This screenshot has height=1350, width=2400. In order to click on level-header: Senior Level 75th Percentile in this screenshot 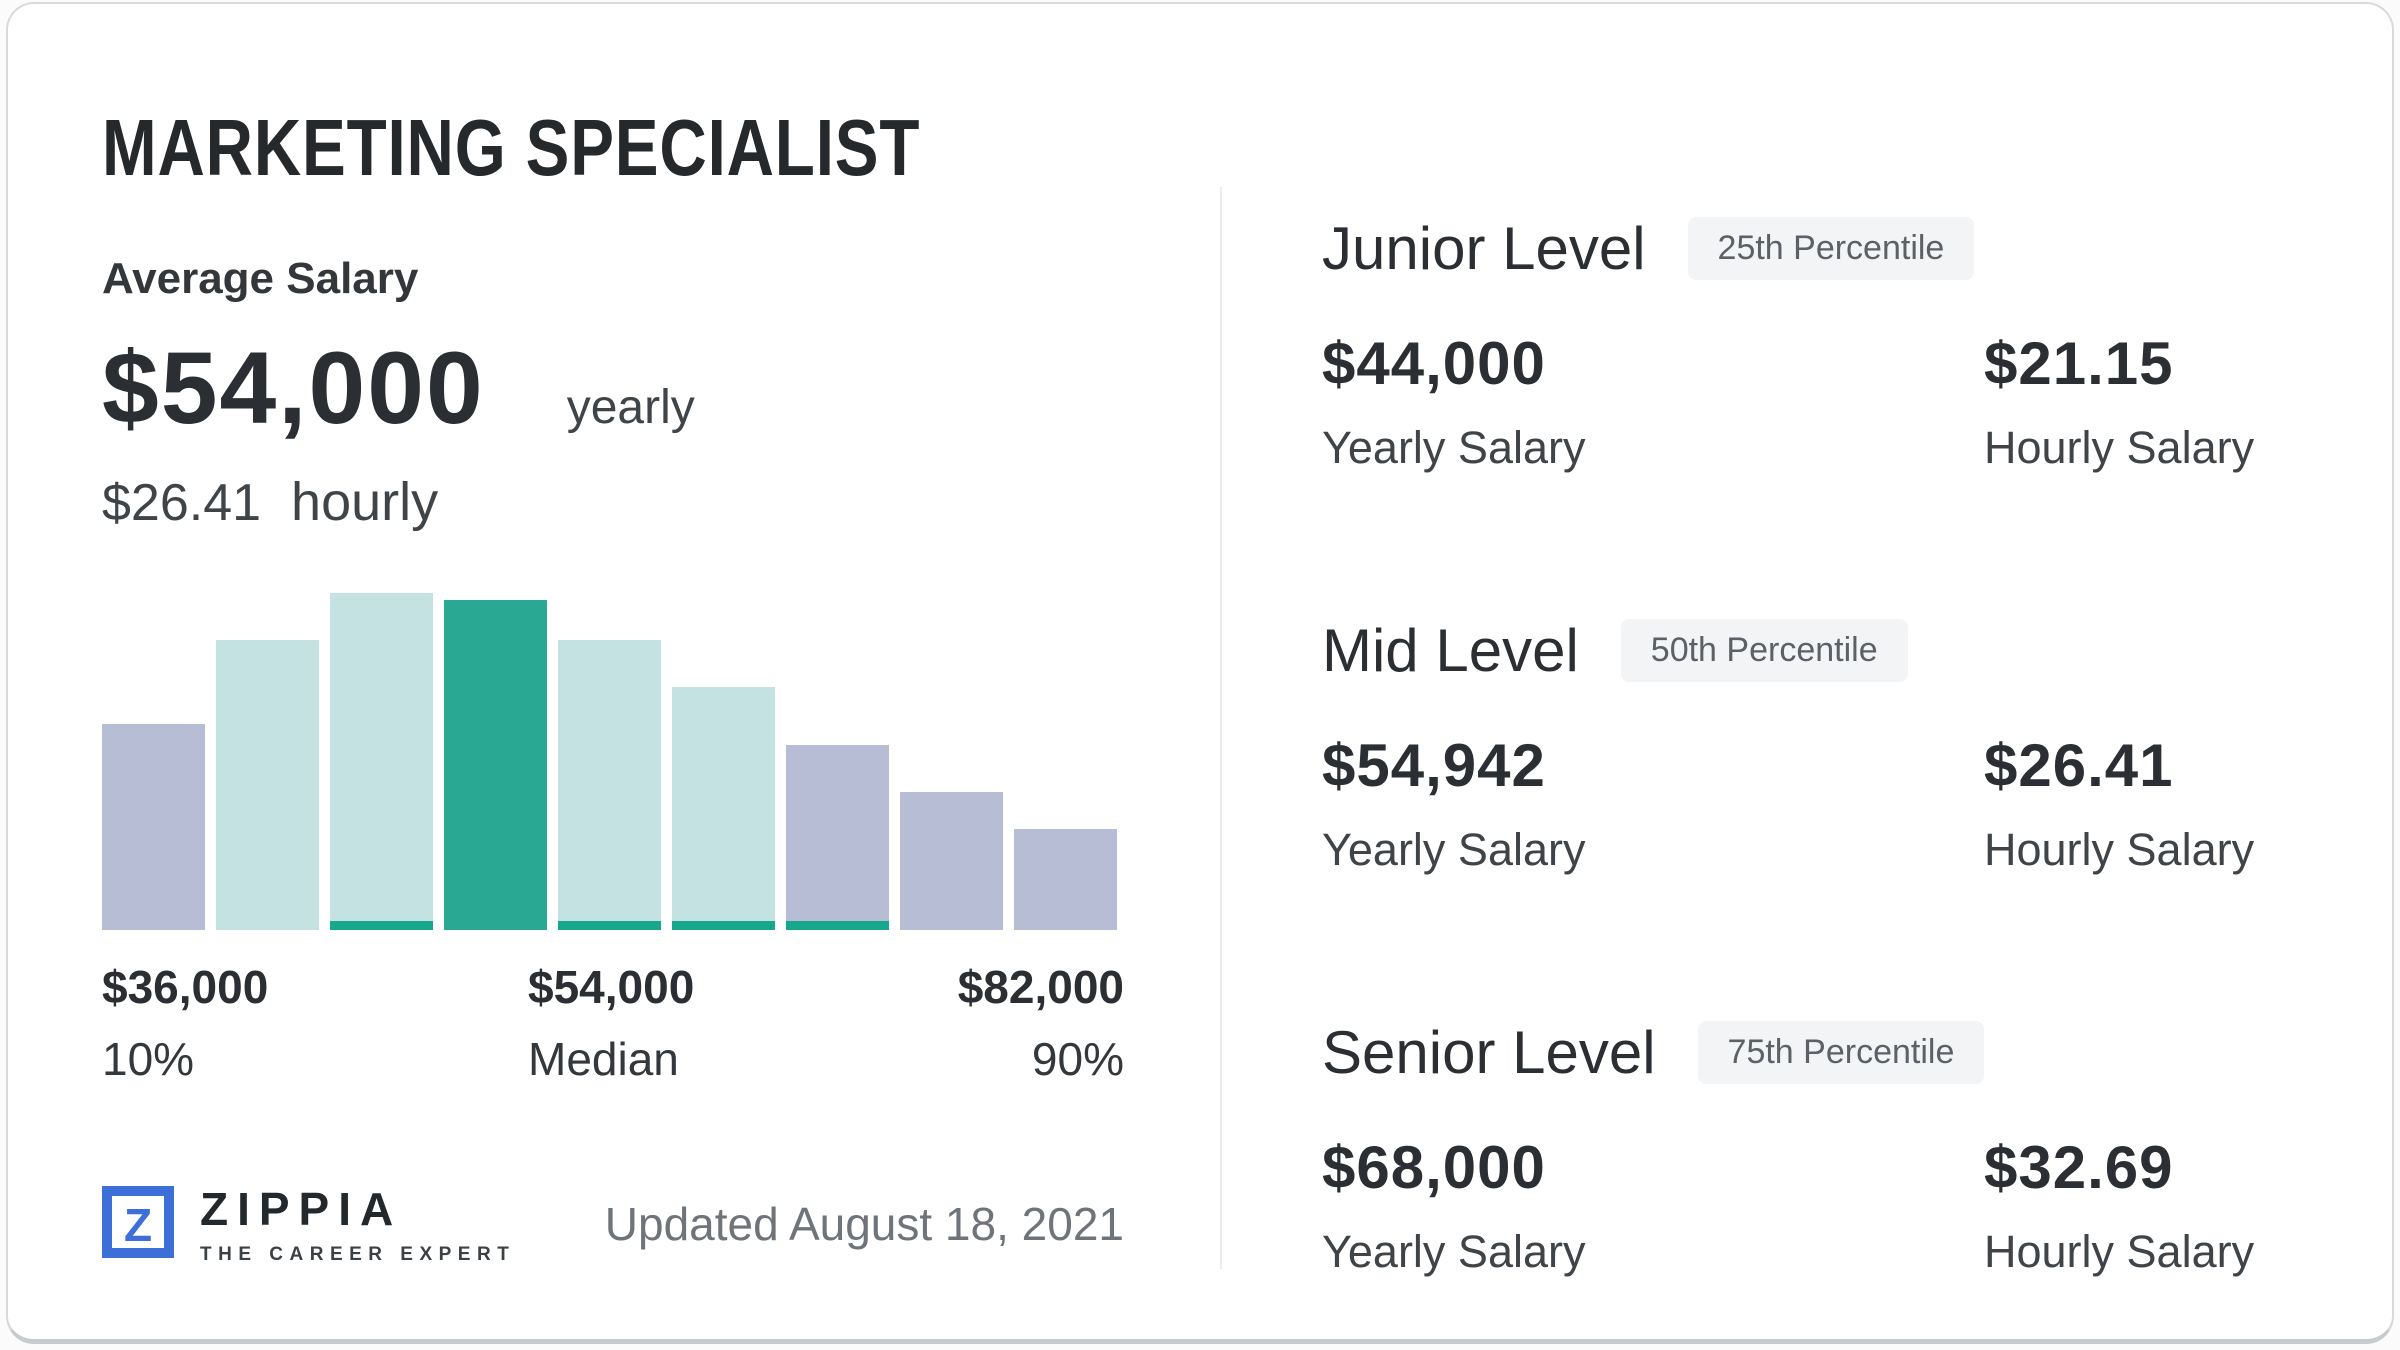, I will do `click(1825, 1052)`.